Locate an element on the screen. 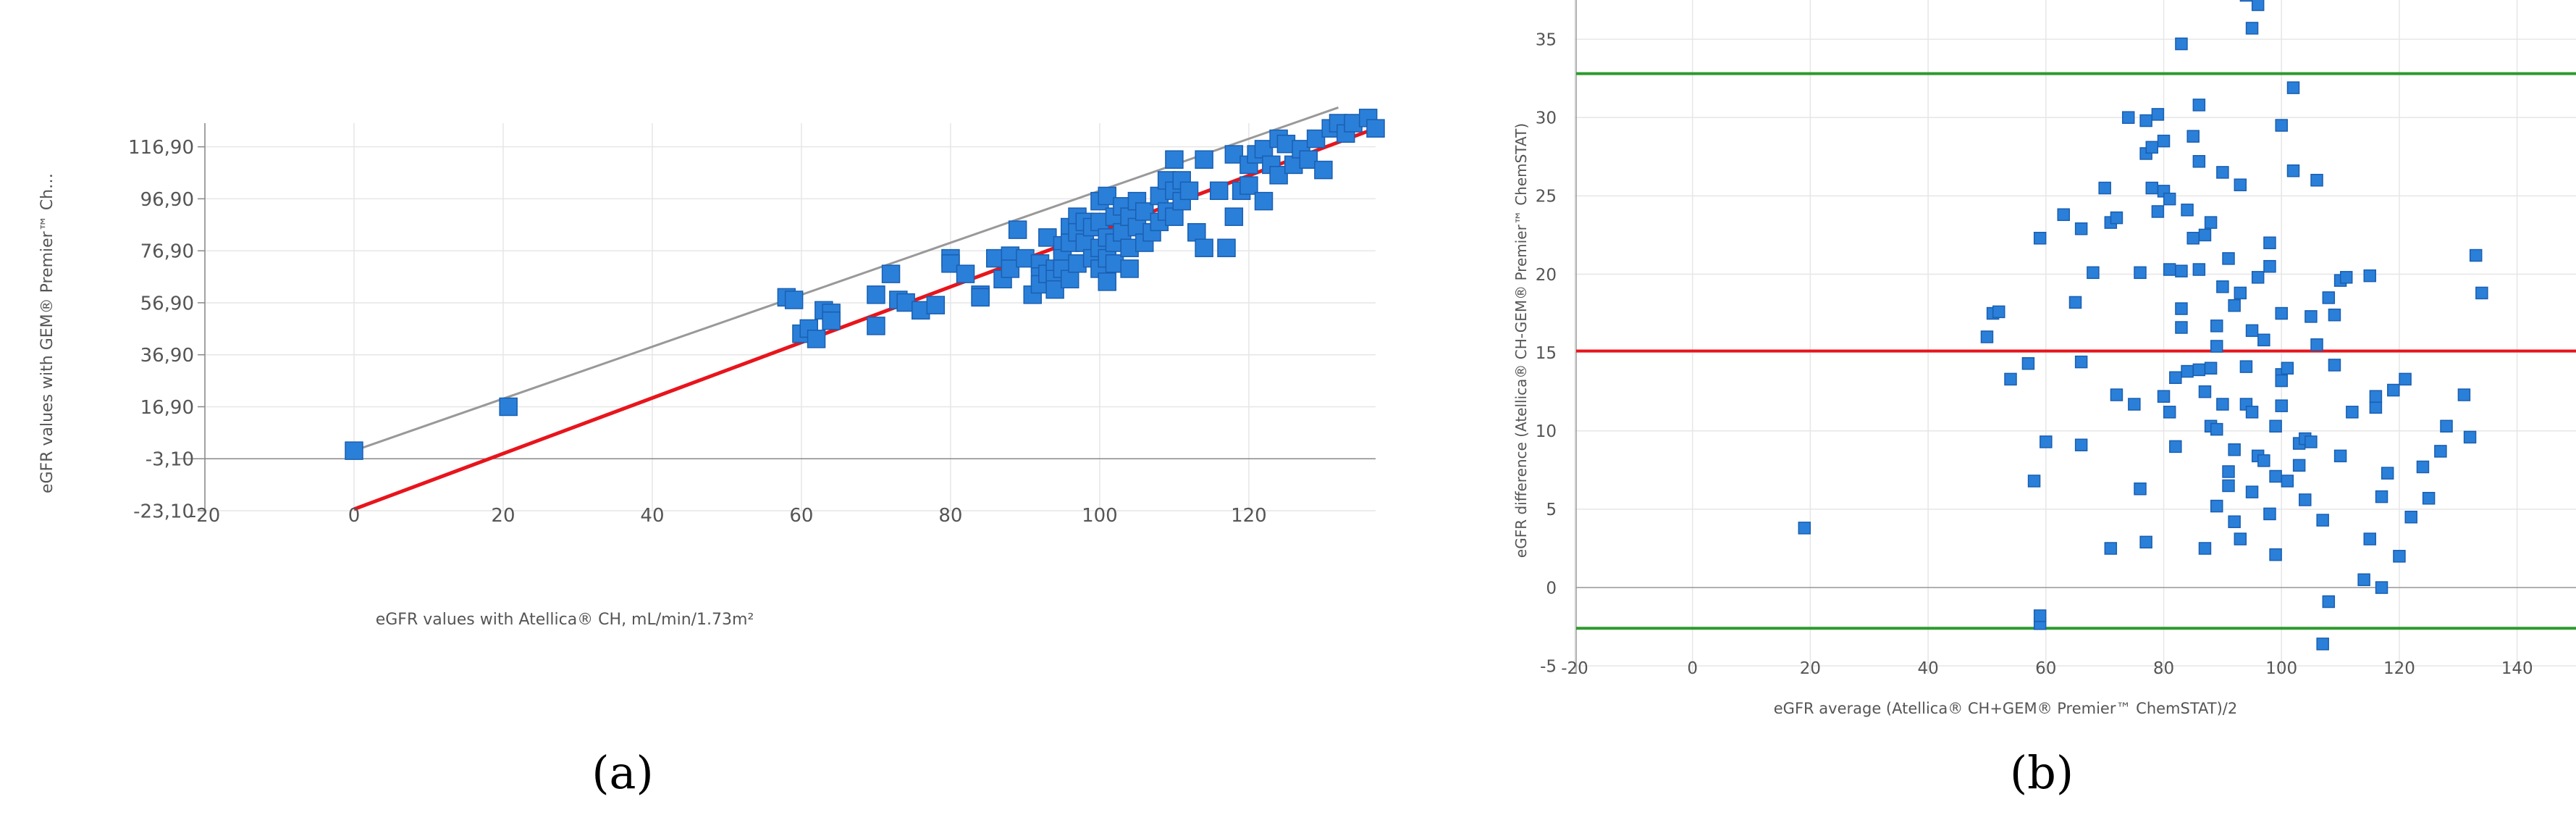  b-x-tick-label: 0 is located at coordinates (1692, 668).